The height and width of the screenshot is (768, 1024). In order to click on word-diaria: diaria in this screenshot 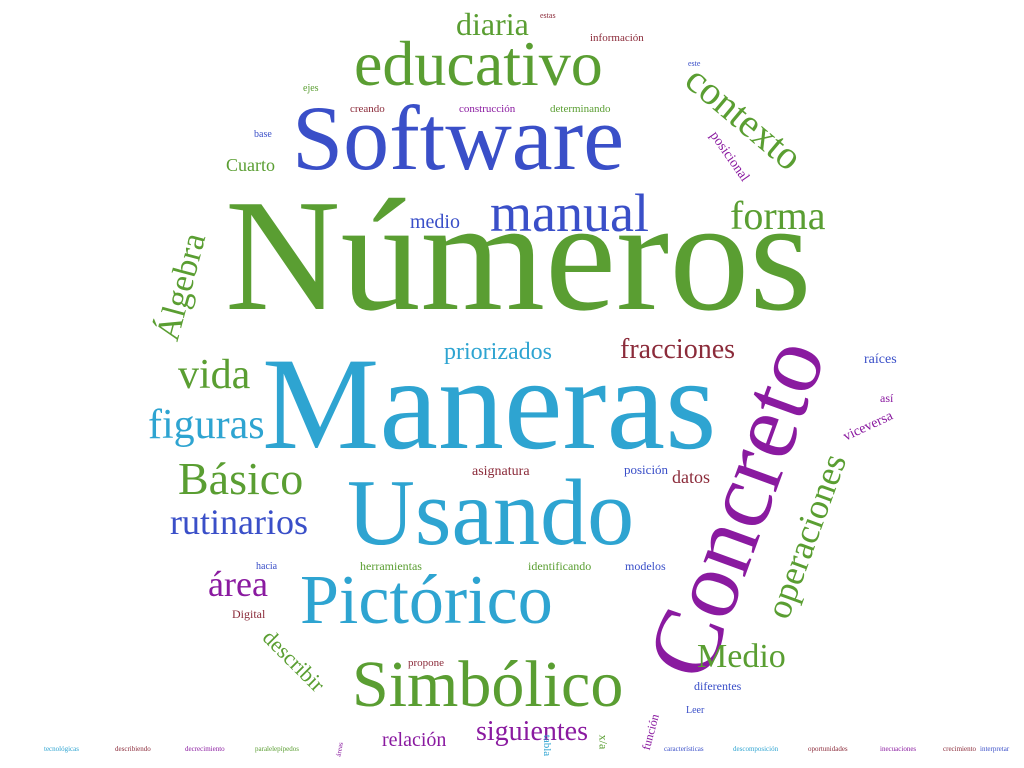, I will do `click(492, 24)`.